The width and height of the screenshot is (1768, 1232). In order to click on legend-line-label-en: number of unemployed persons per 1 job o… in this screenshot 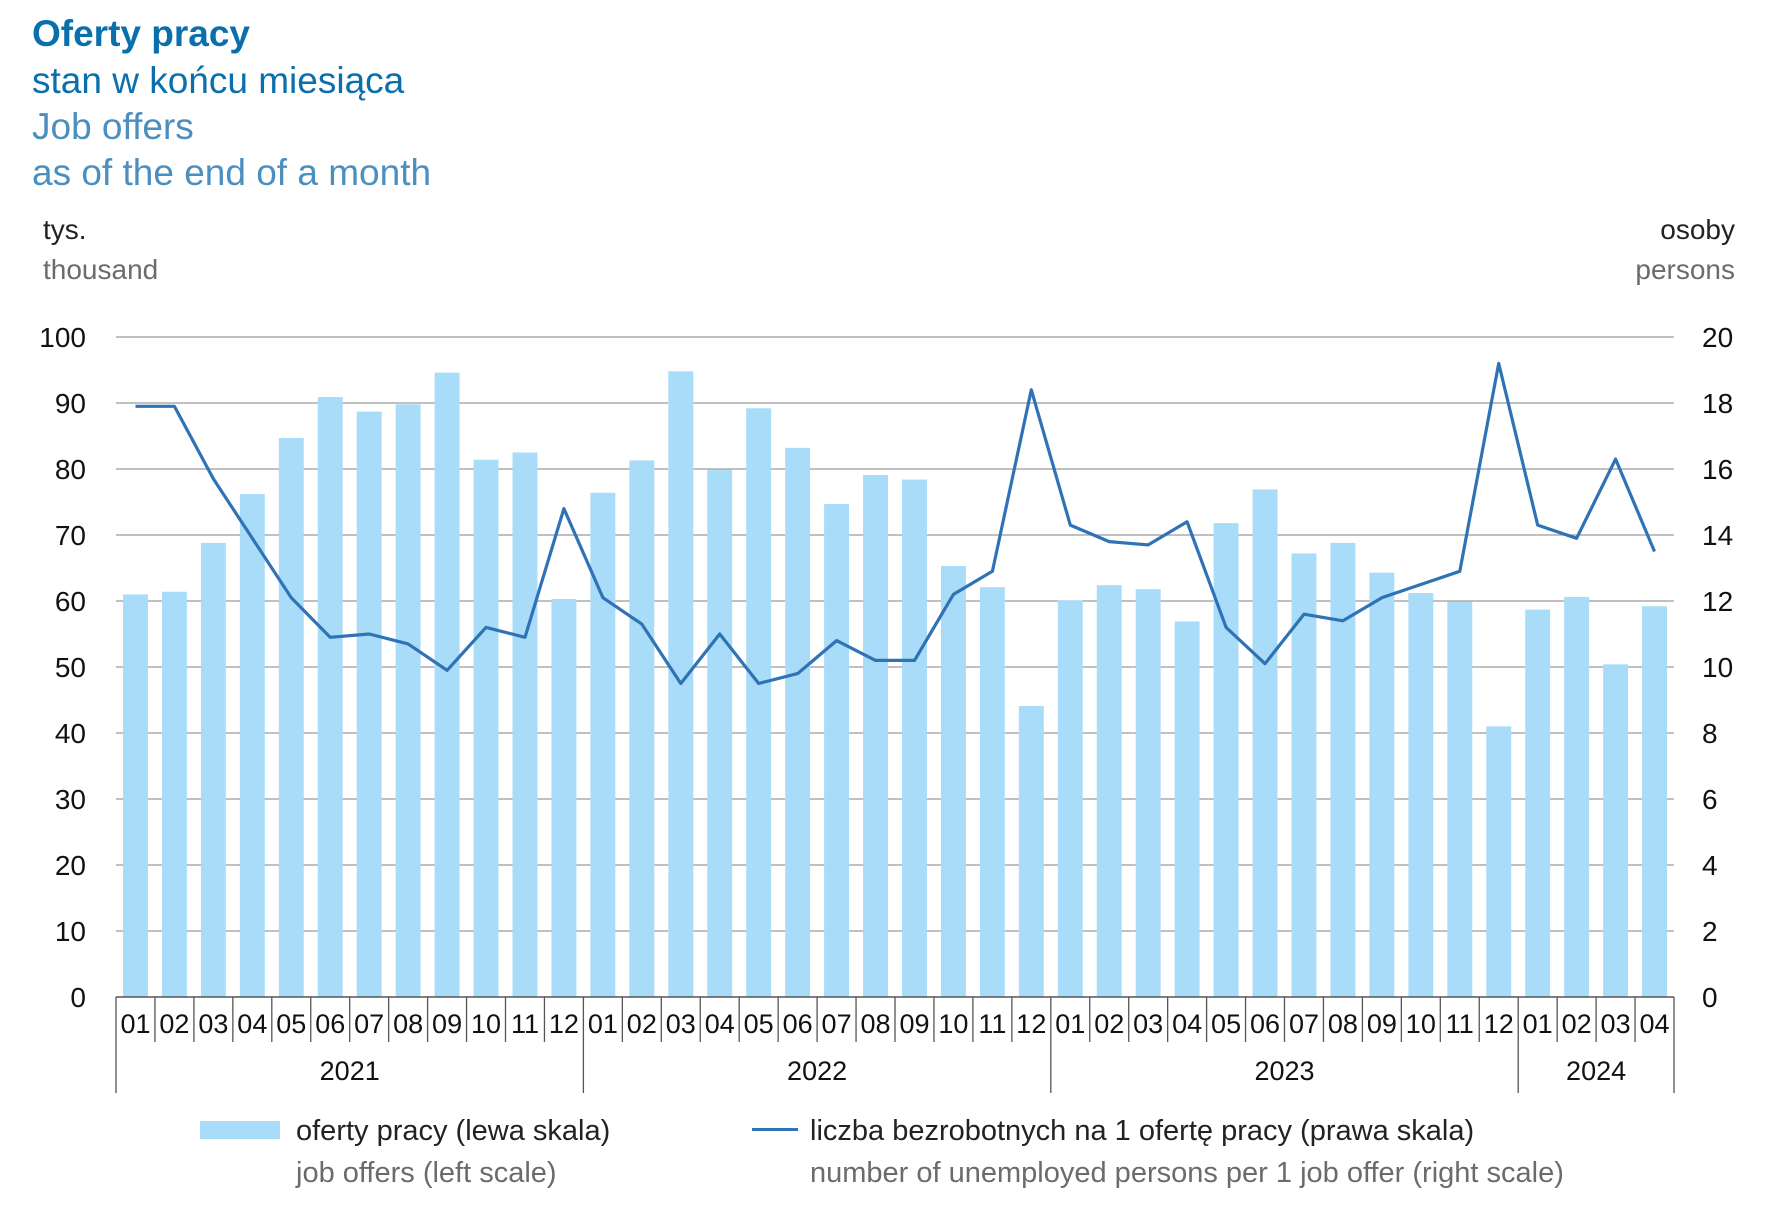, I will do `click(1187, 1173)`.